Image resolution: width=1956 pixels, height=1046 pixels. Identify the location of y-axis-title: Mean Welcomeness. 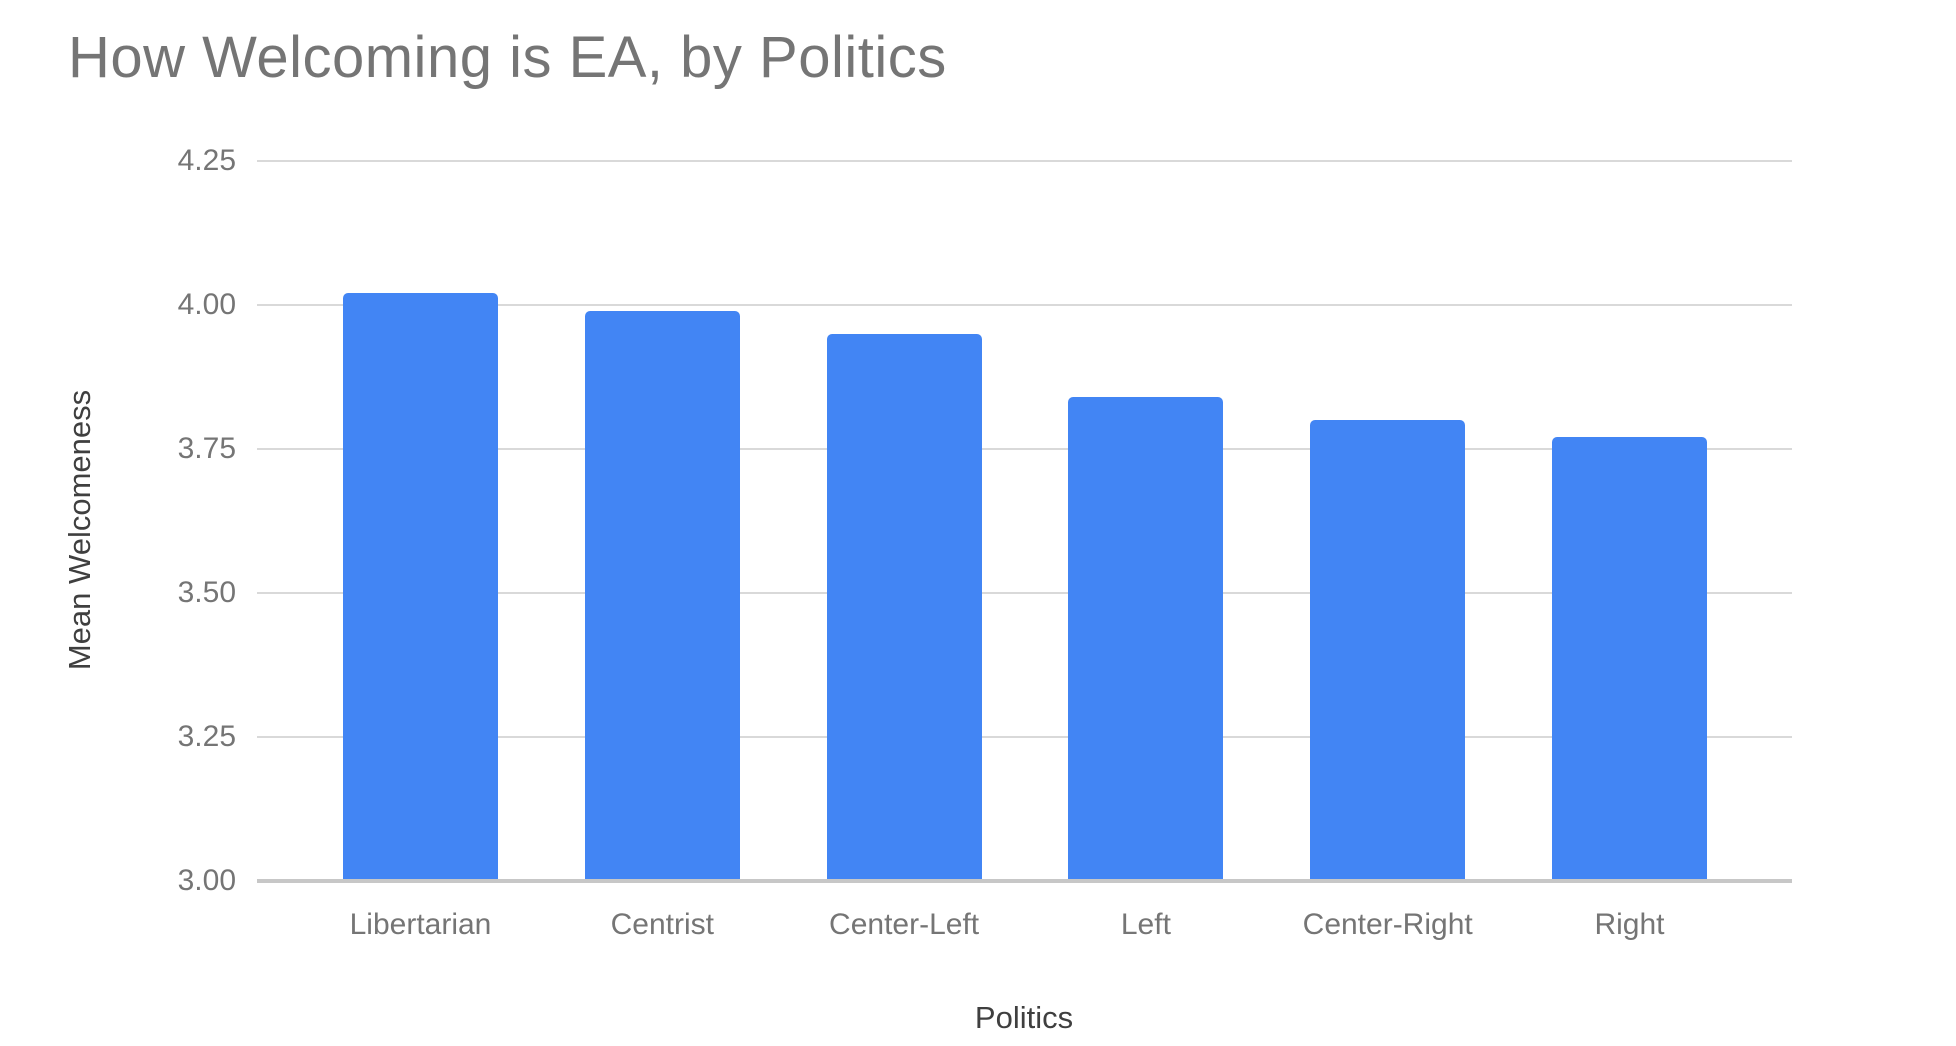
(79, 530).